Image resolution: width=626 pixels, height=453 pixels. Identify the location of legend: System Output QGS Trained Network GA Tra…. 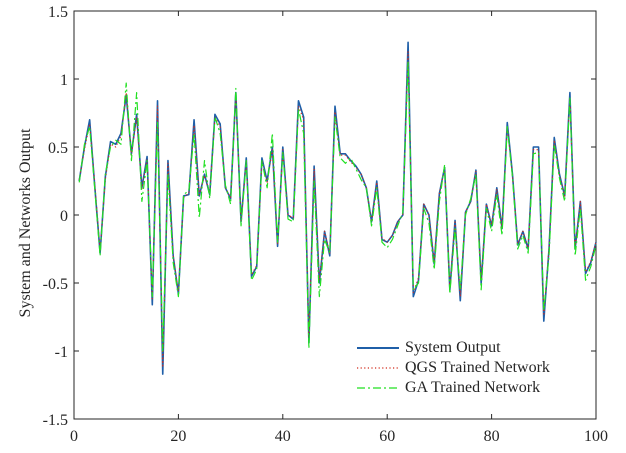
(466, 369).